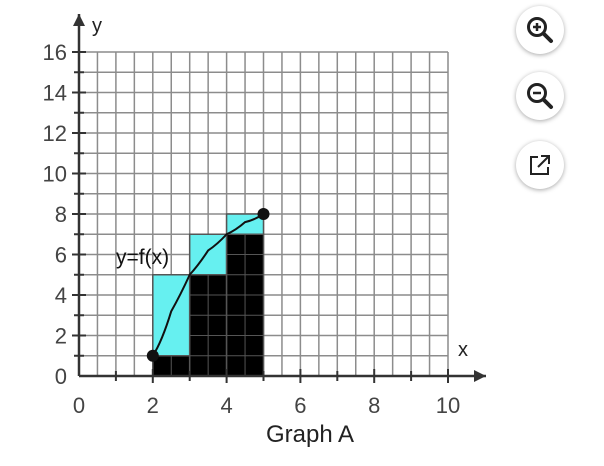 This screenshot has width=604, height=466. What do you see at coordinates (226, 405) in the screenshot?
I see `x-tick-label: 4` at bounding box center [226, 405].